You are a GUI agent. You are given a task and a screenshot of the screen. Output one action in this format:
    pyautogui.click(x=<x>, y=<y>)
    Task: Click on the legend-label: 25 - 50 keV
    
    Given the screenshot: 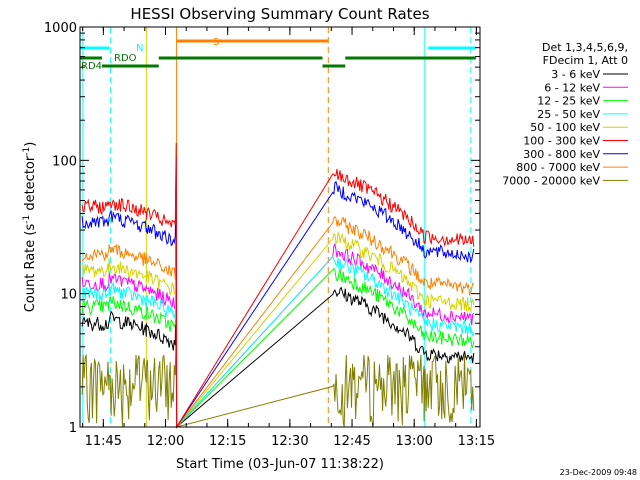 What is the action you would take?
    pyautogui.click(x=568, y=114)
    